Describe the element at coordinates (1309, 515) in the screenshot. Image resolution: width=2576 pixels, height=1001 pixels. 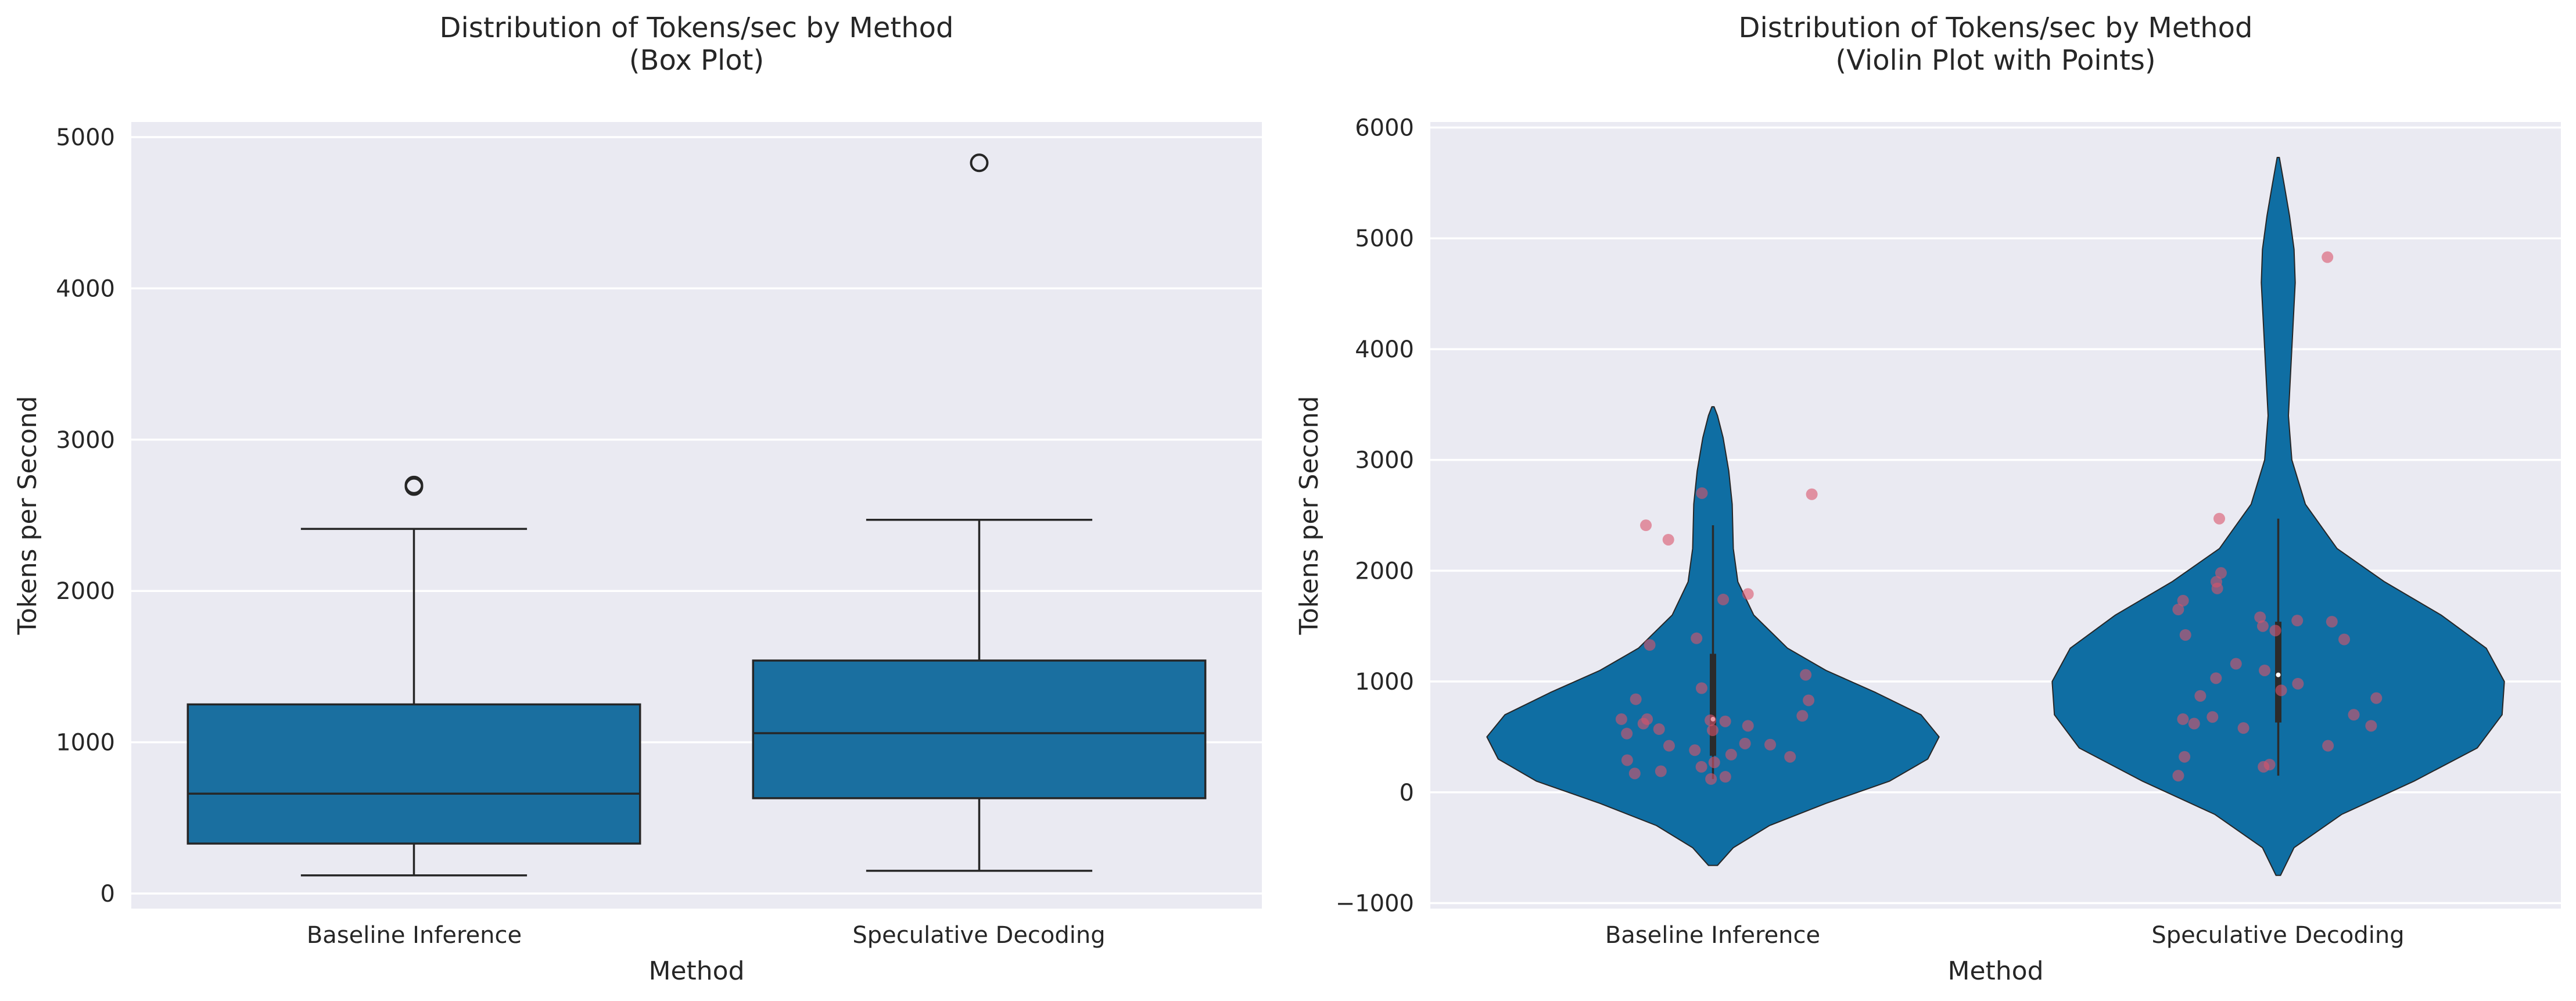
I see `violin-plot-y-axis-label: Tokens per Second` at that location.